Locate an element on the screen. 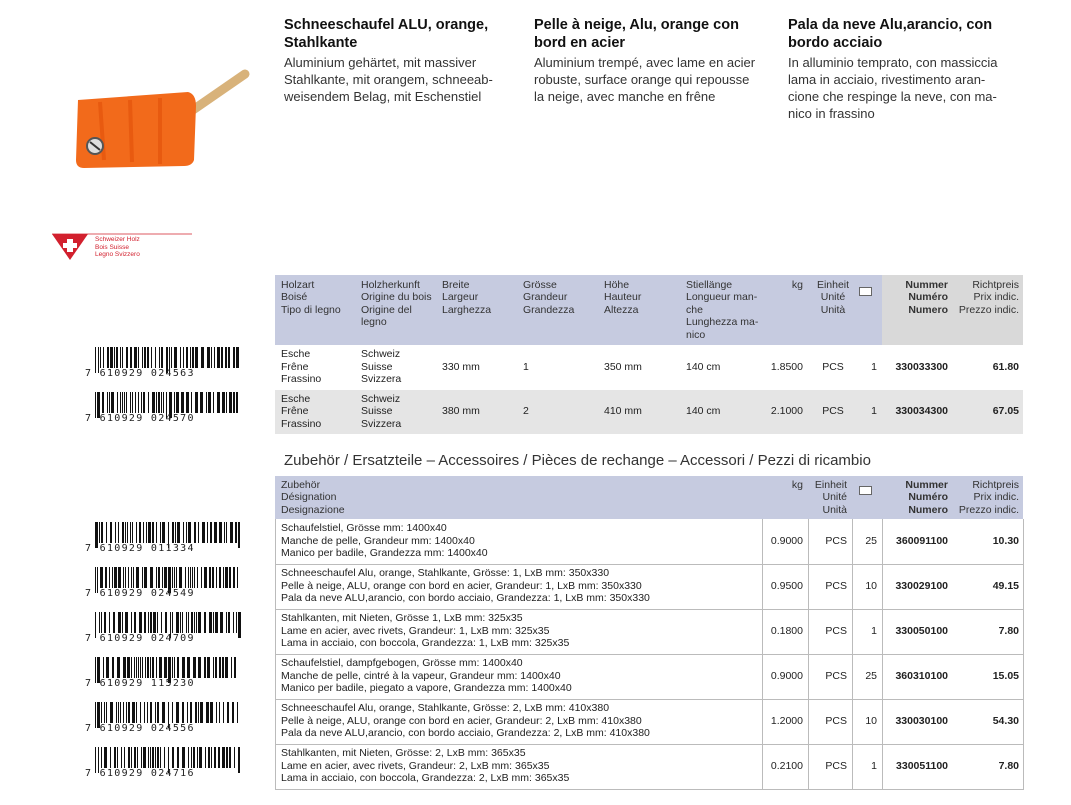 The image size is (1071, 805). column-header-line: kg is located at coordinates (797, 485).